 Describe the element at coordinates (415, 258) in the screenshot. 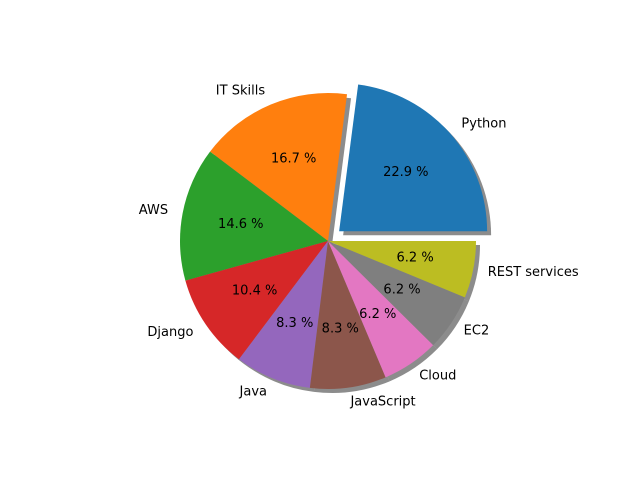

I see `slice-value-label-rest-services: 6.2 %` at that location.